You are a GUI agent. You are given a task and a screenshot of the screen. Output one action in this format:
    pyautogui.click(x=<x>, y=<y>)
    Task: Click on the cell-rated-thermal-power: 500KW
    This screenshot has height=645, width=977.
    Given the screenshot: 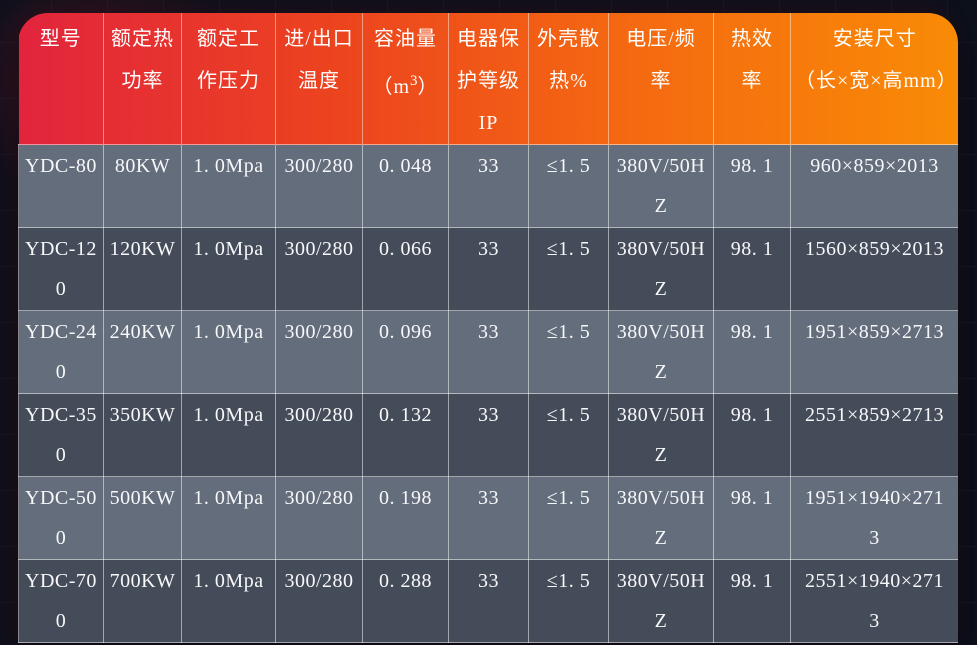 What is the action you would take?
    pyautogui.click(x=142, y=518)
    